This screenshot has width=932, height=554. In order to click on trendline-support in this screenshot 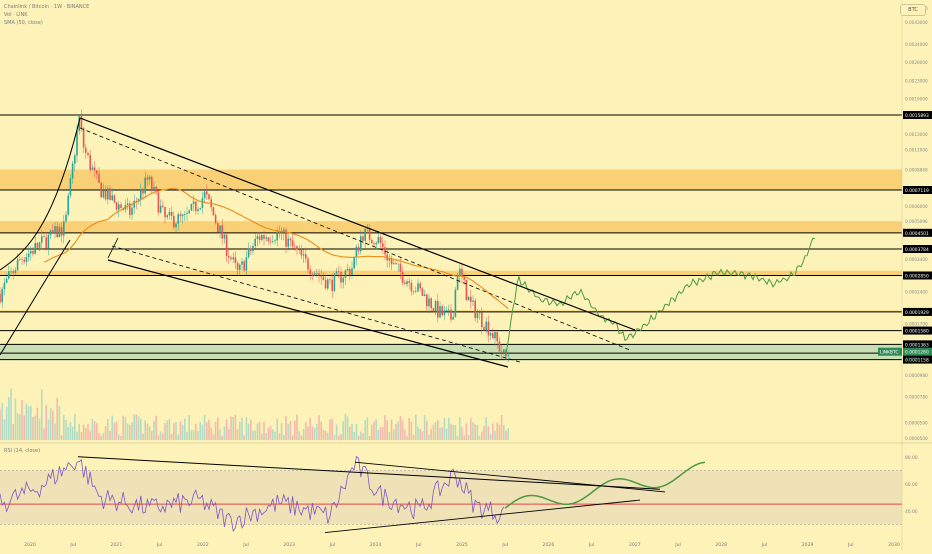, I will do `click(35, 297)`.